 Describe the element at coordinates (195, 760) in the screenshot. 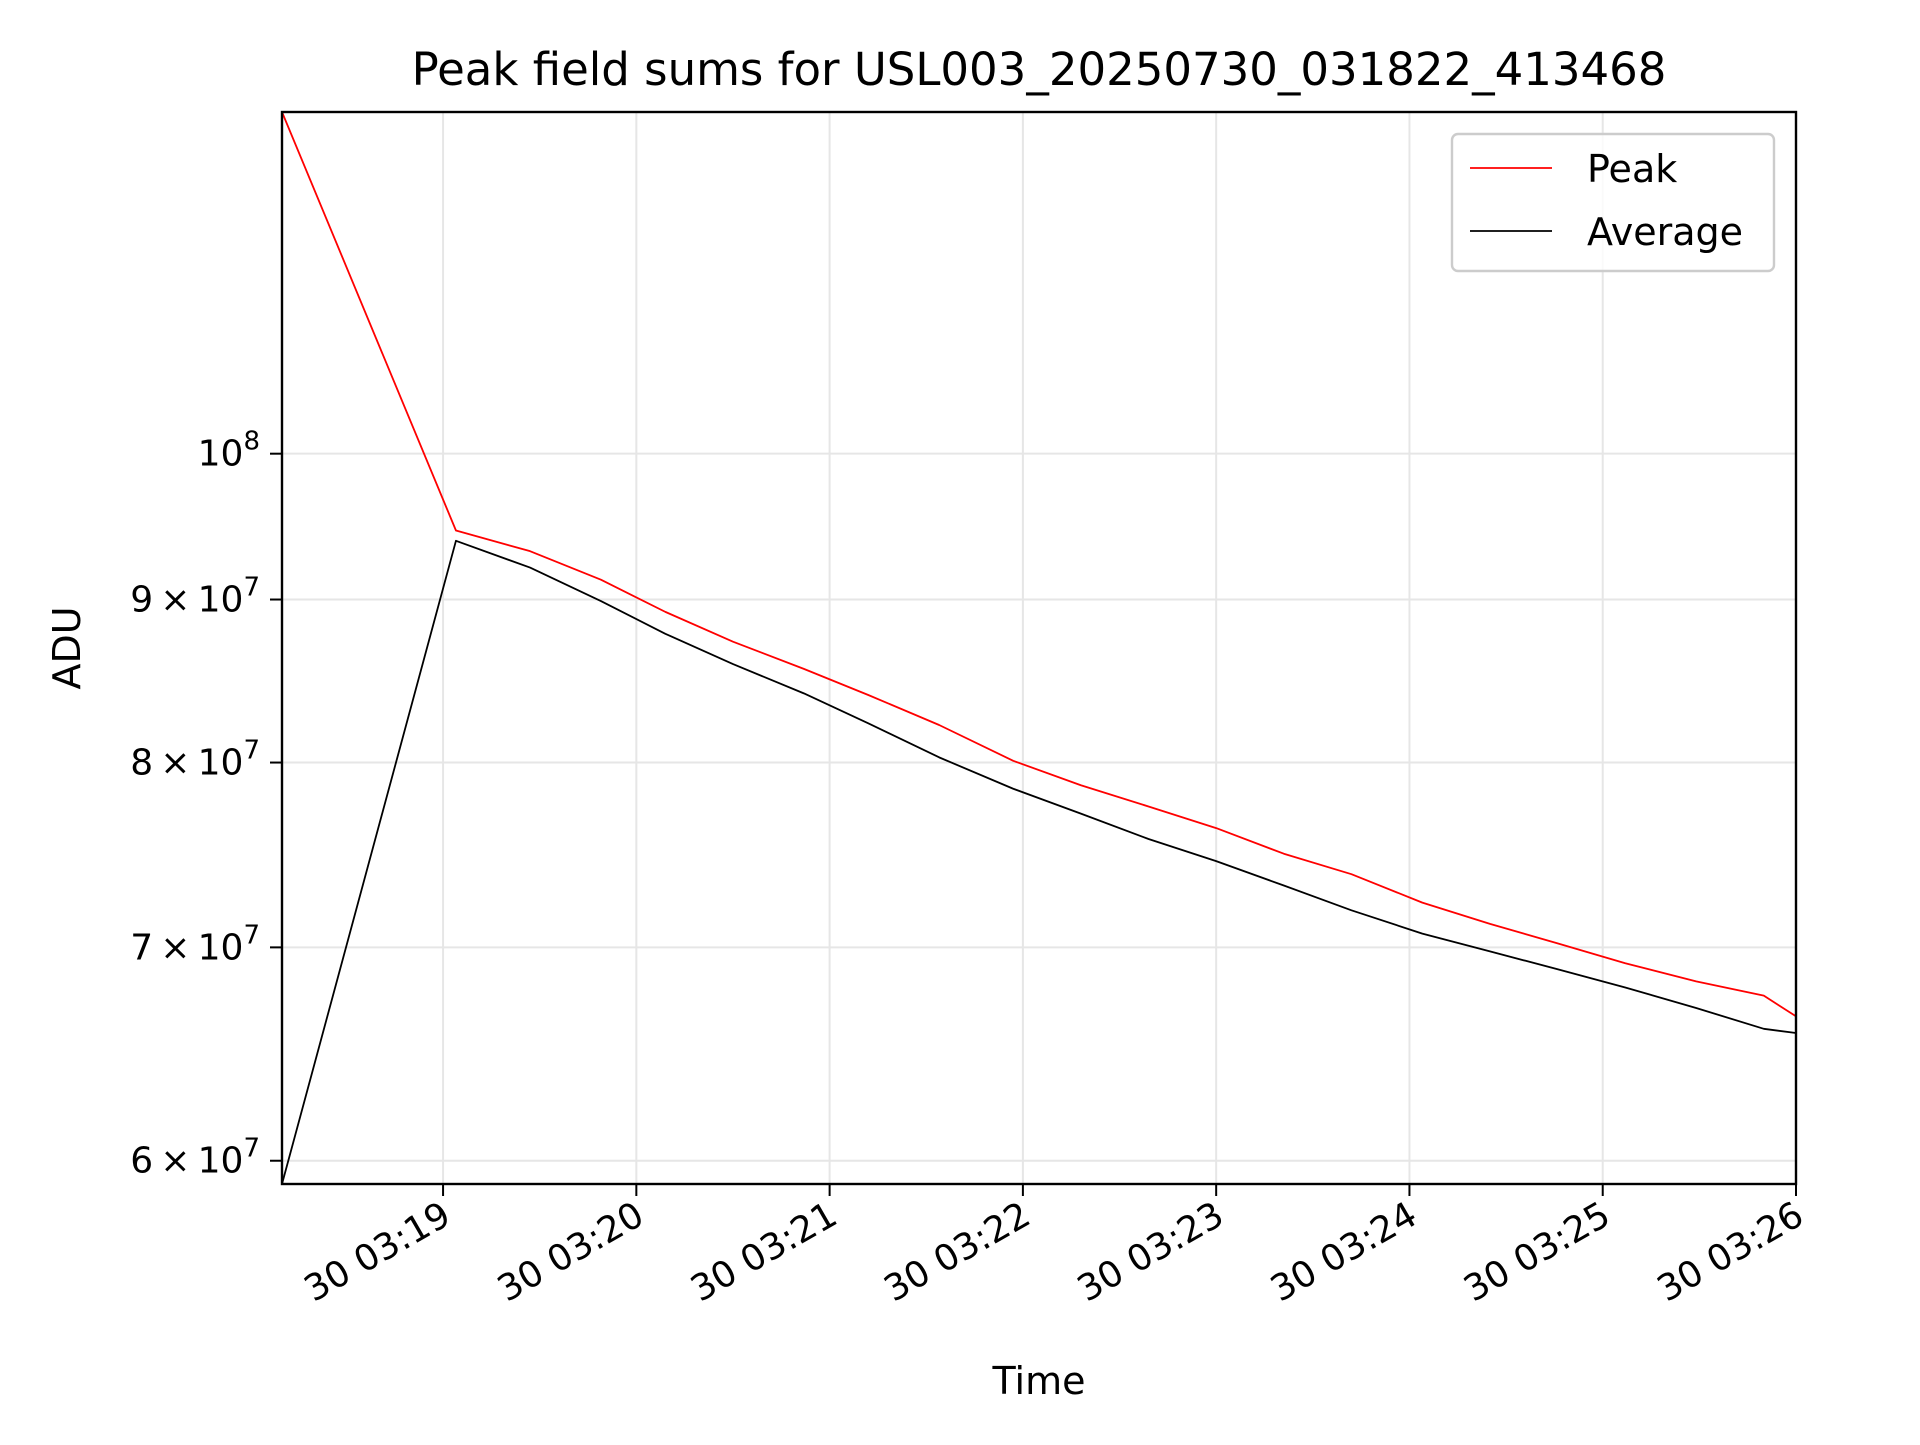

I see `y-tick-label: 8 × 107` at that location.